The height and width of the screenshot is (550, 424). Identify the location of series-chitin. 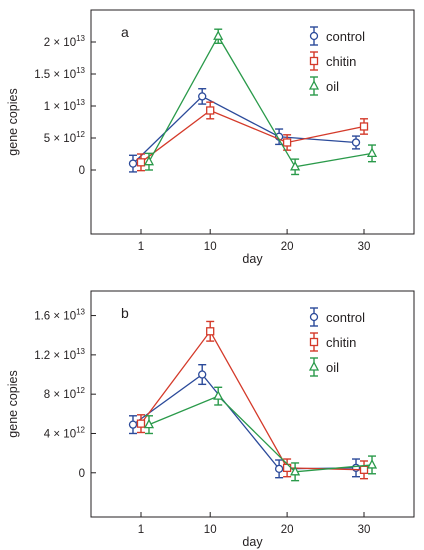
(252, 136).